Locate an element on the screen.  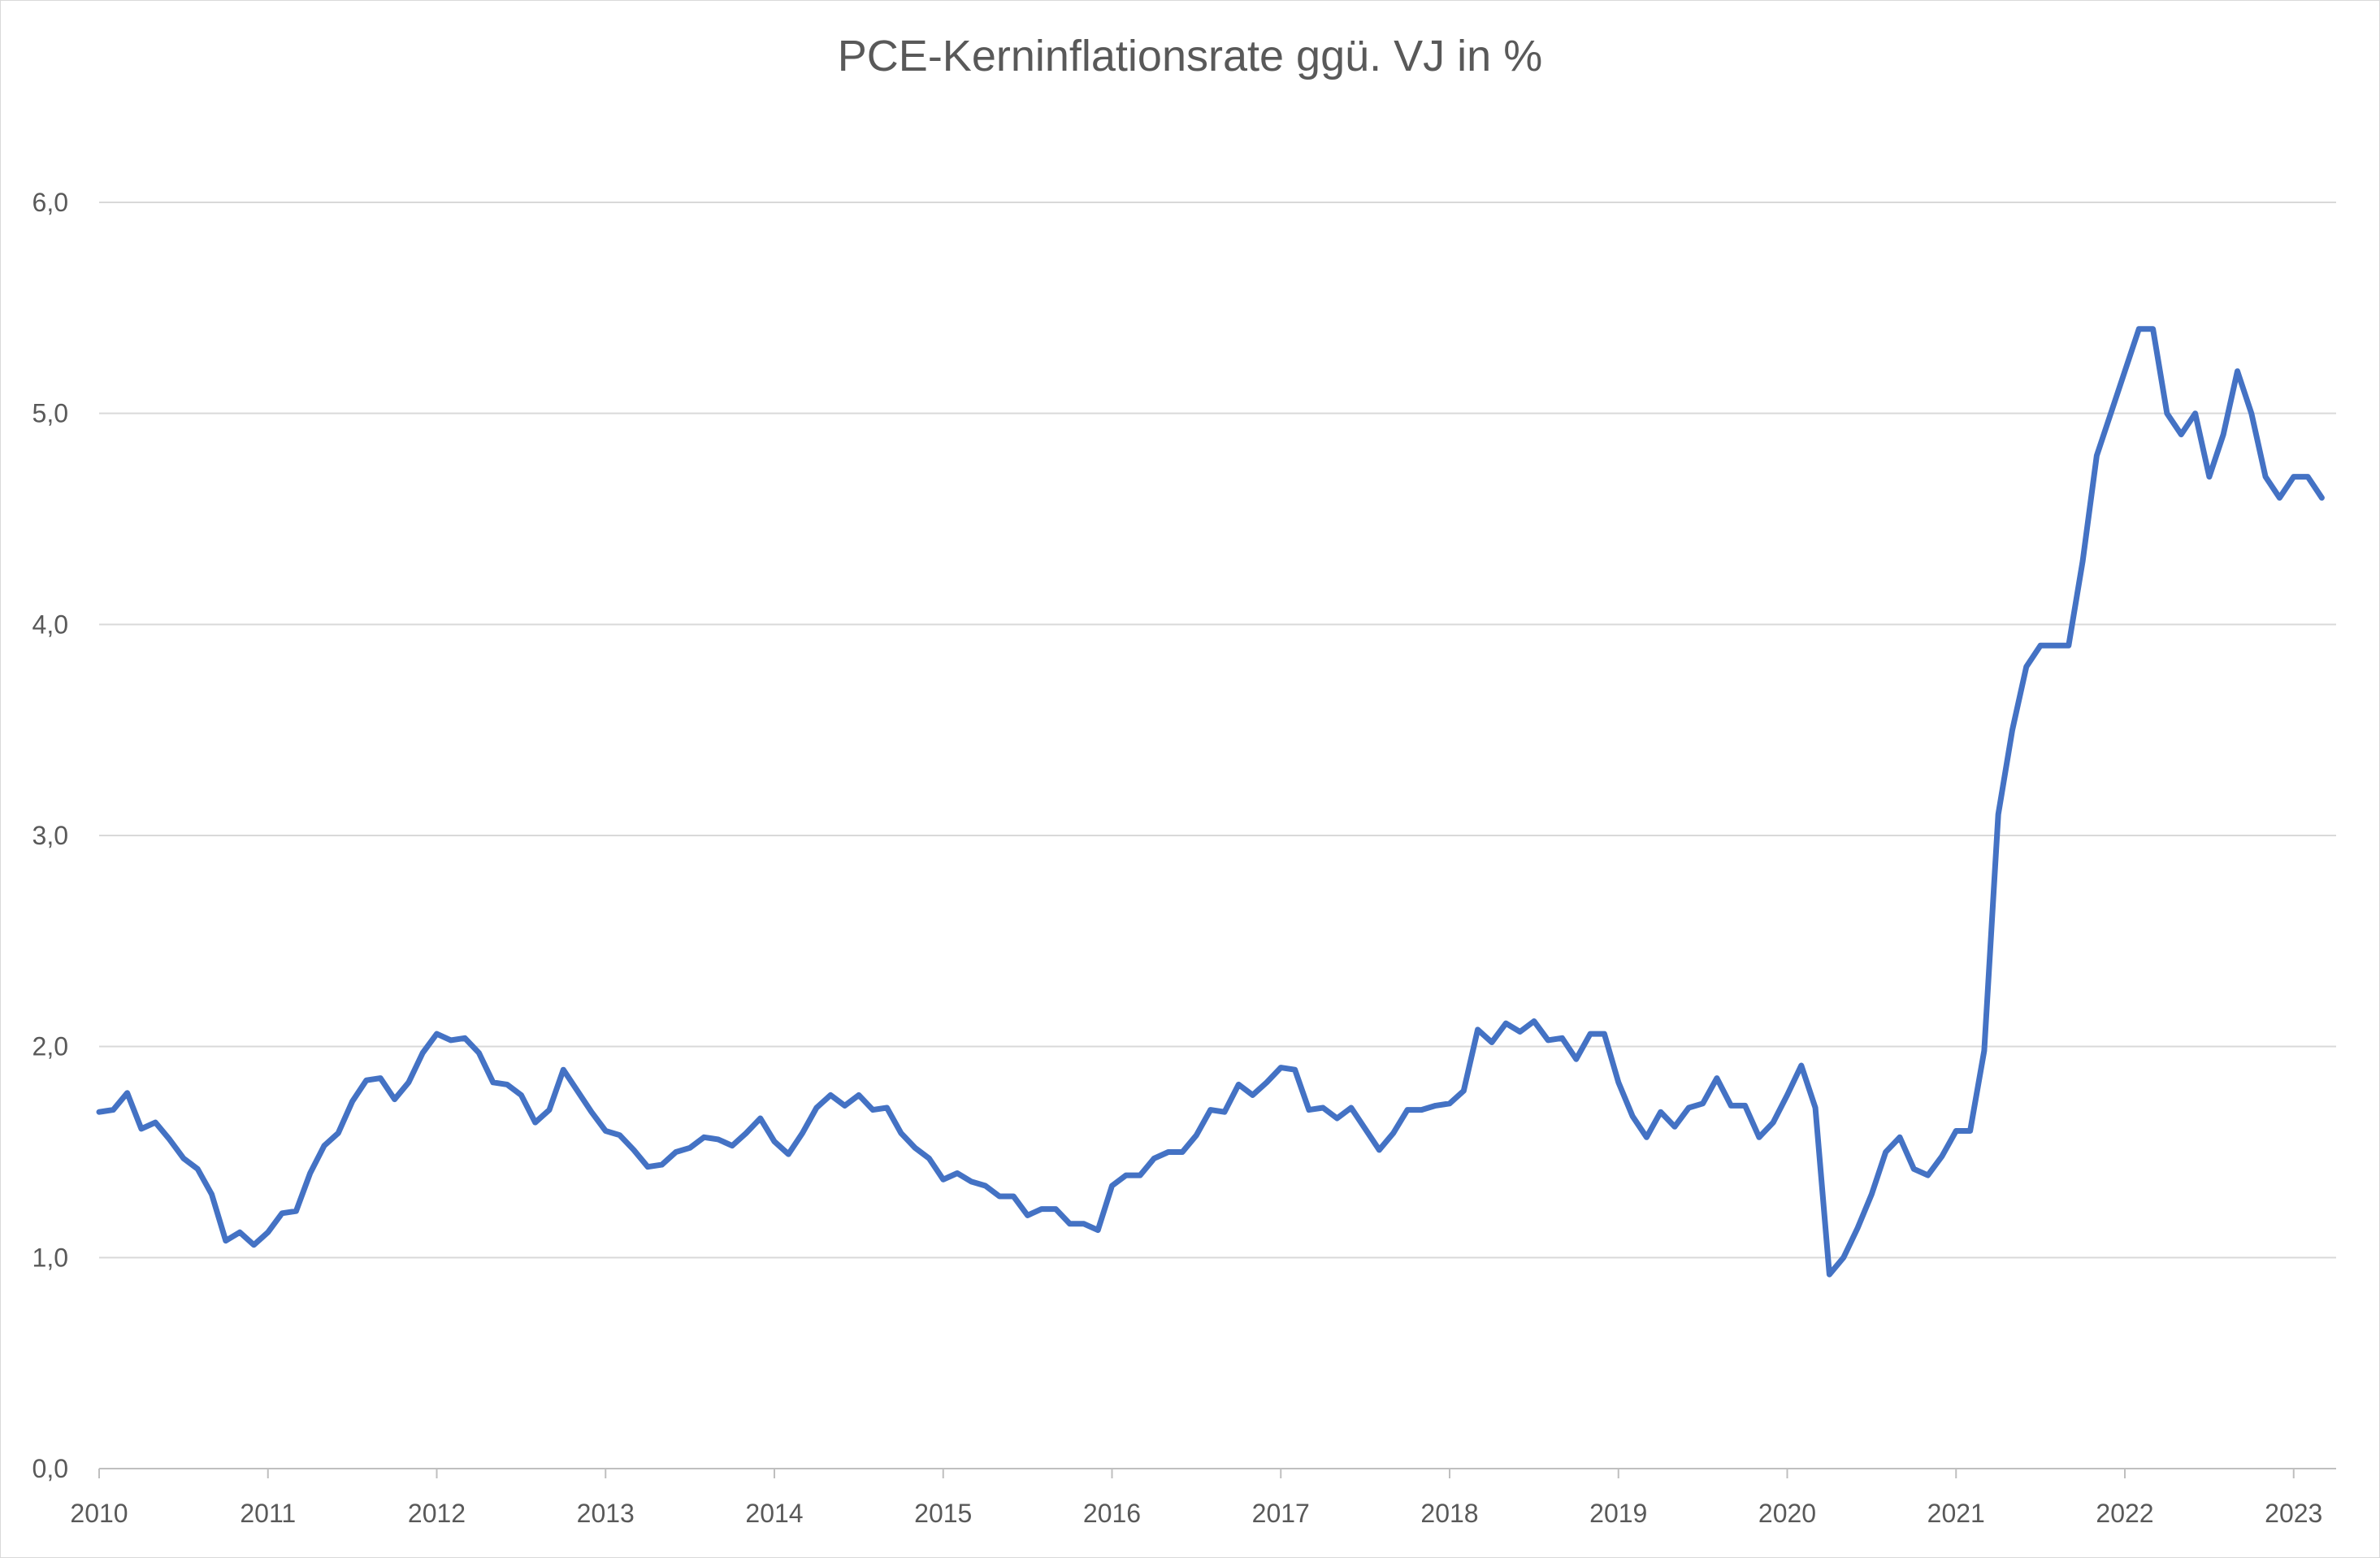
x-tick-label: 2019 is located at coordinates (1618, 1513).